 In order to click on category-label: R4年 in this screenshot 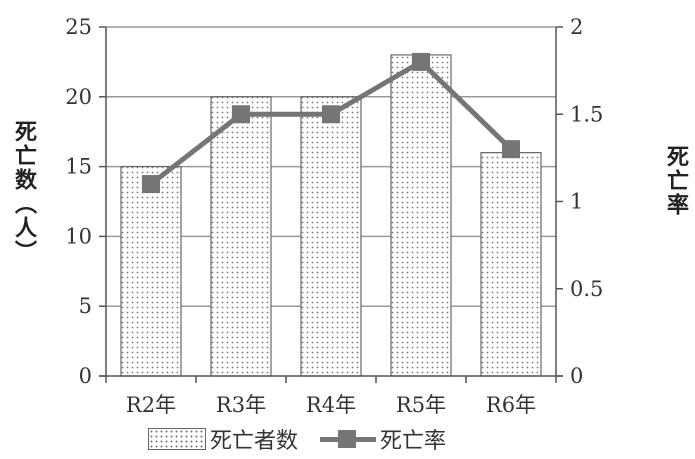, I will do `click(331, 405)`.